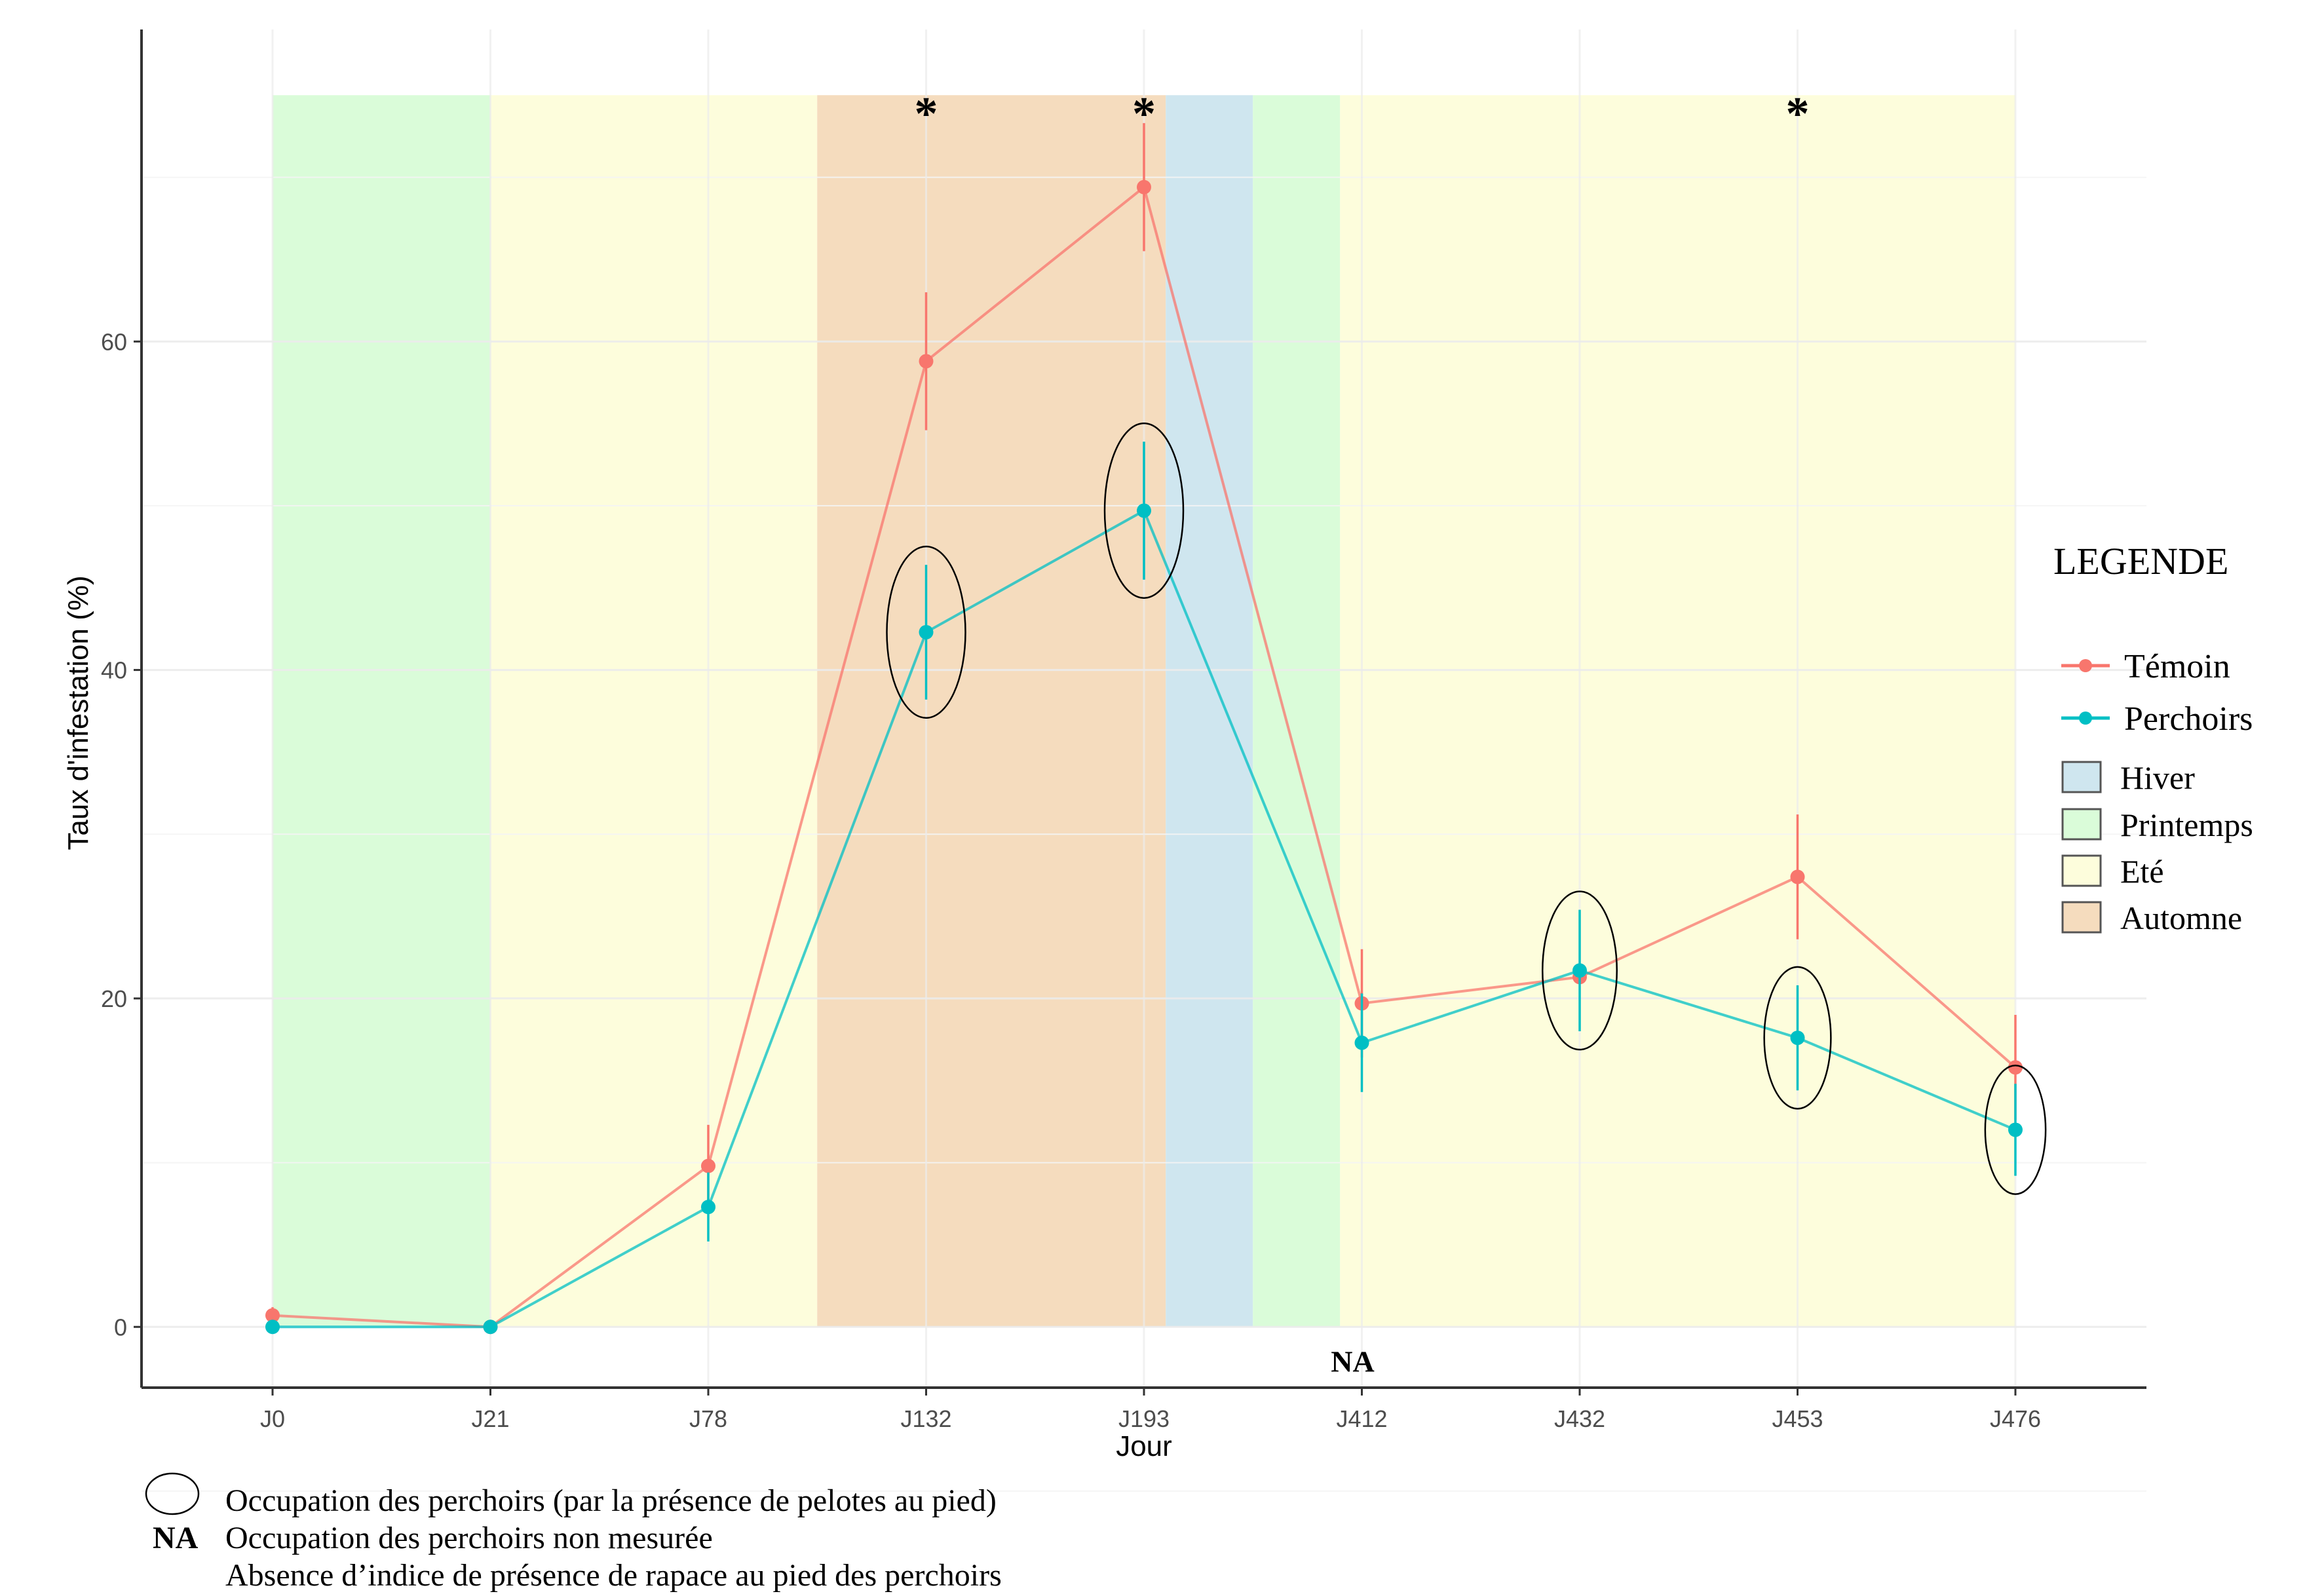 The image size is (2305, 1596). Describe the element at coordinates (2177, 666) in the screenshot. I see `legend-label-temoin: Témoin` at that location.